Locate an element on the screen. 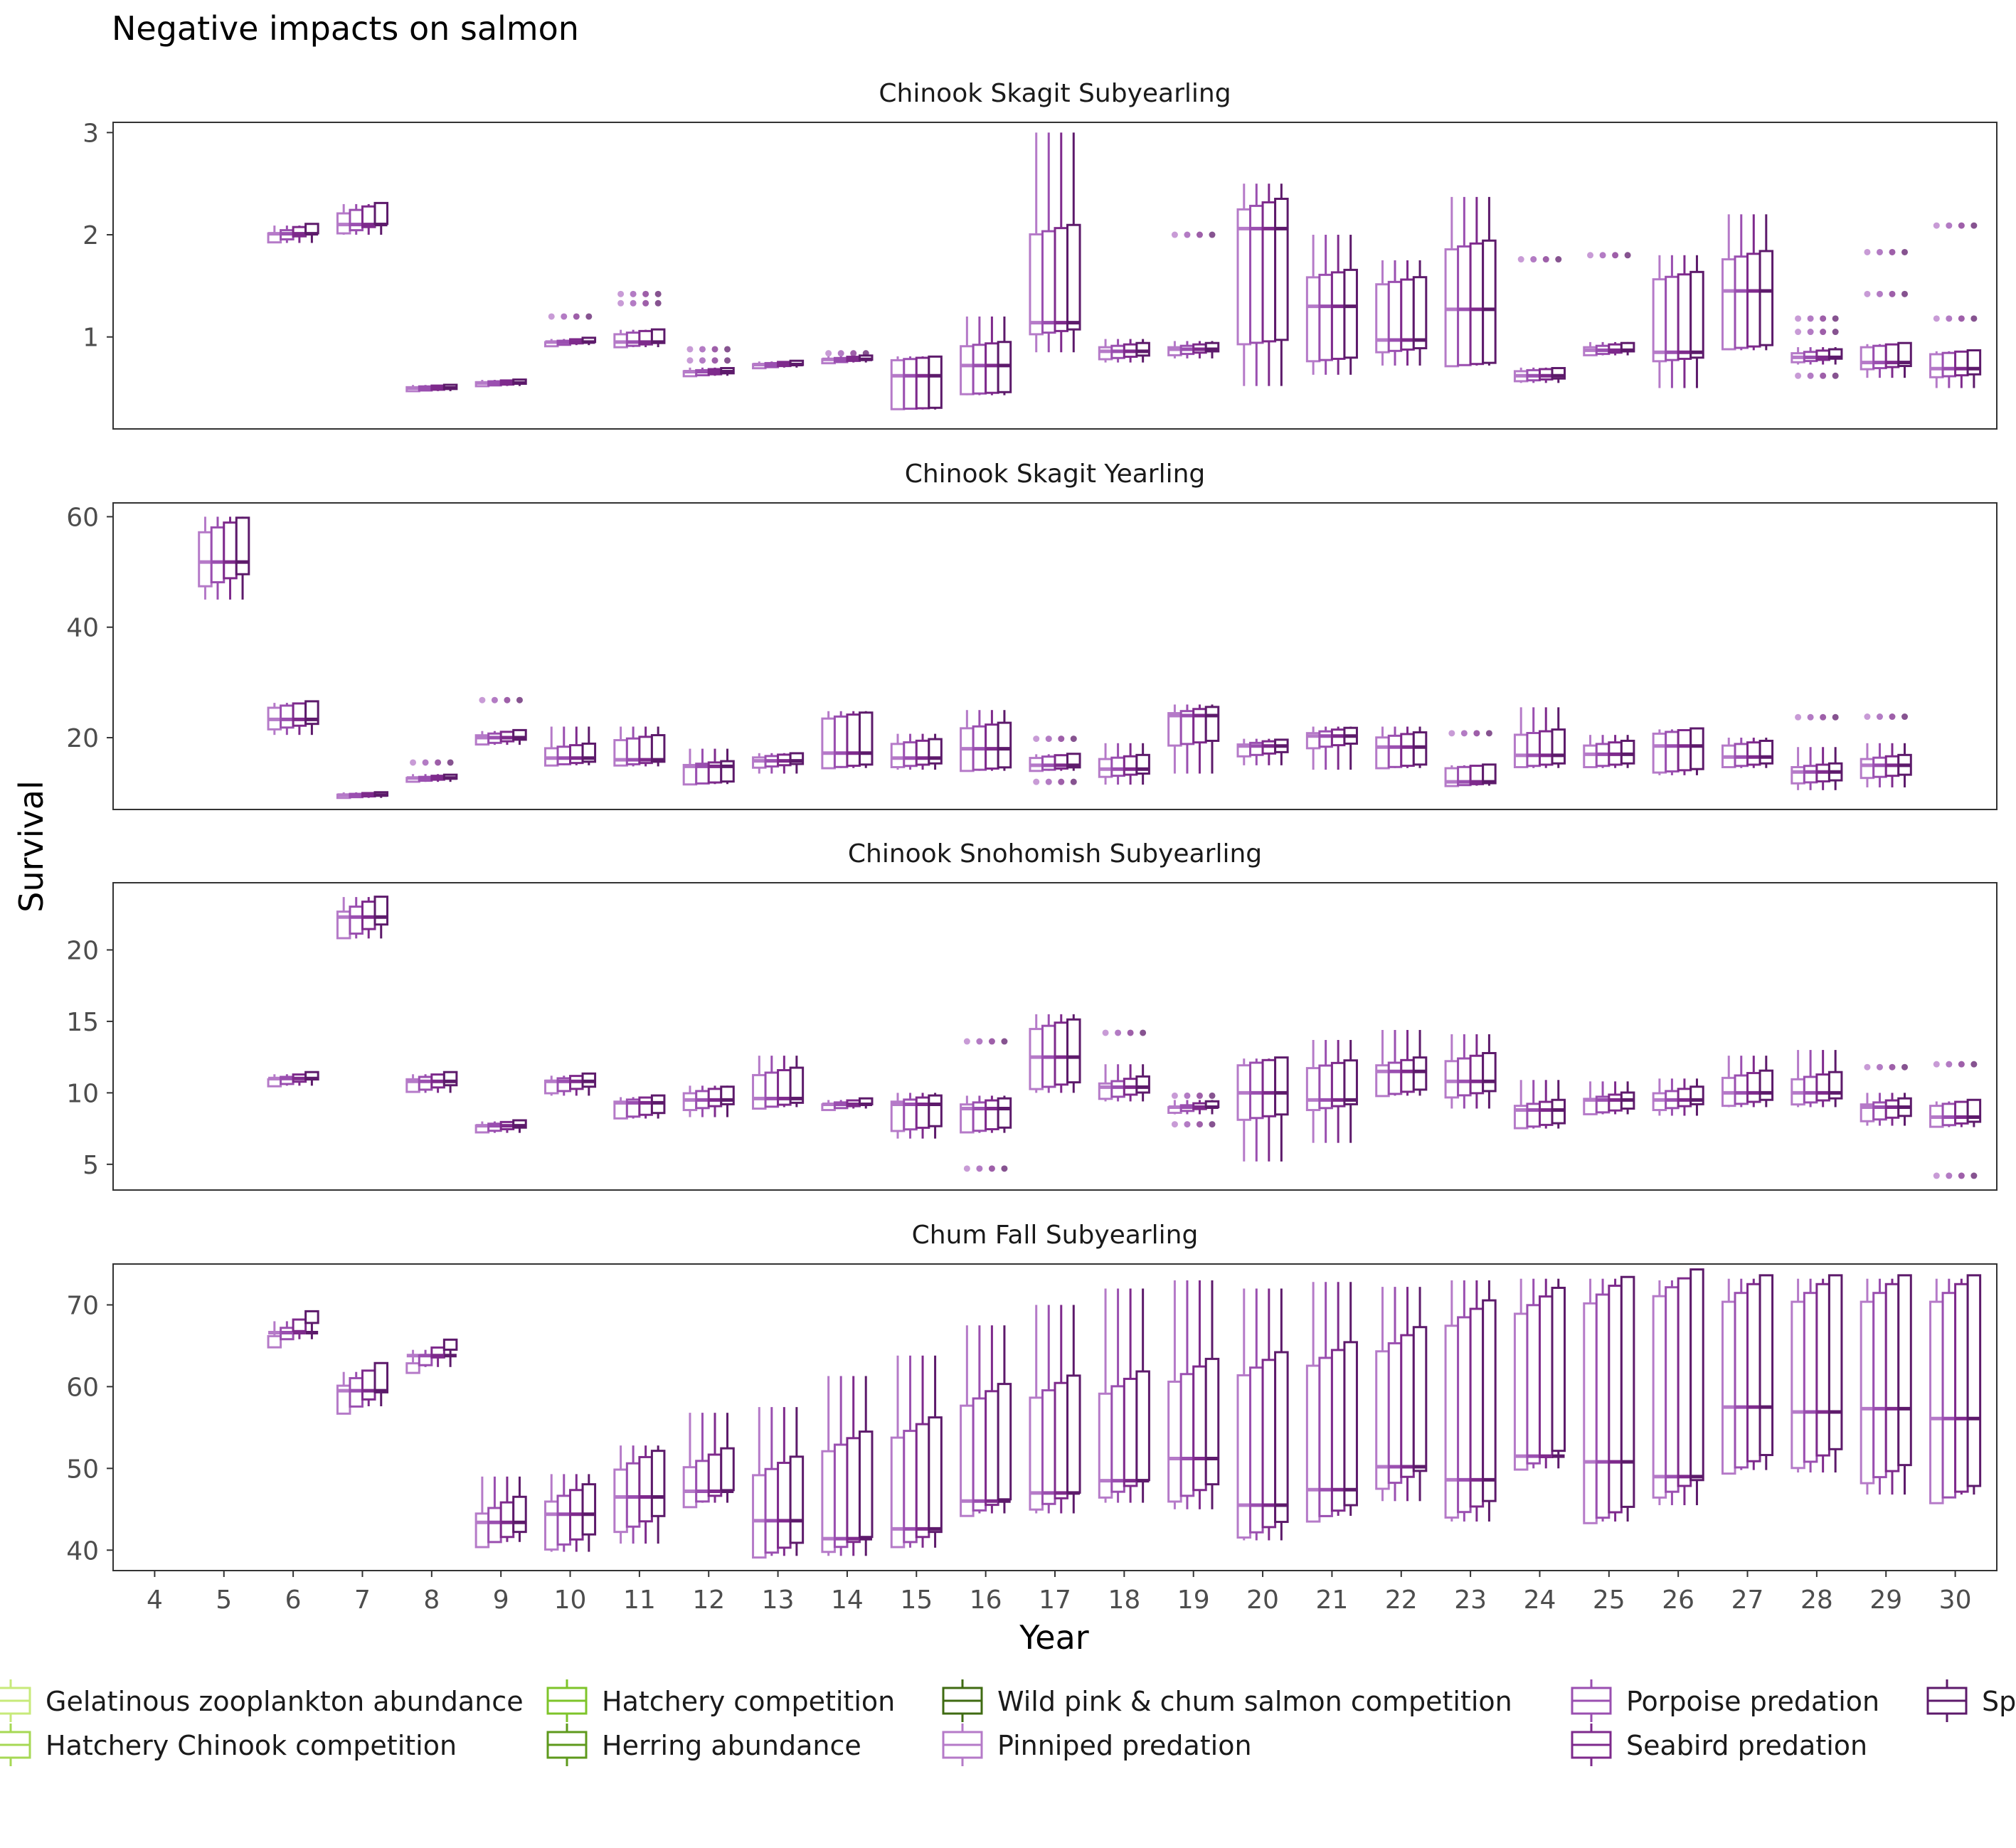 The height and width of the screenshot is (1848, 2016). legend-label: Hatchery competition is located at coordinates (748, 1701).